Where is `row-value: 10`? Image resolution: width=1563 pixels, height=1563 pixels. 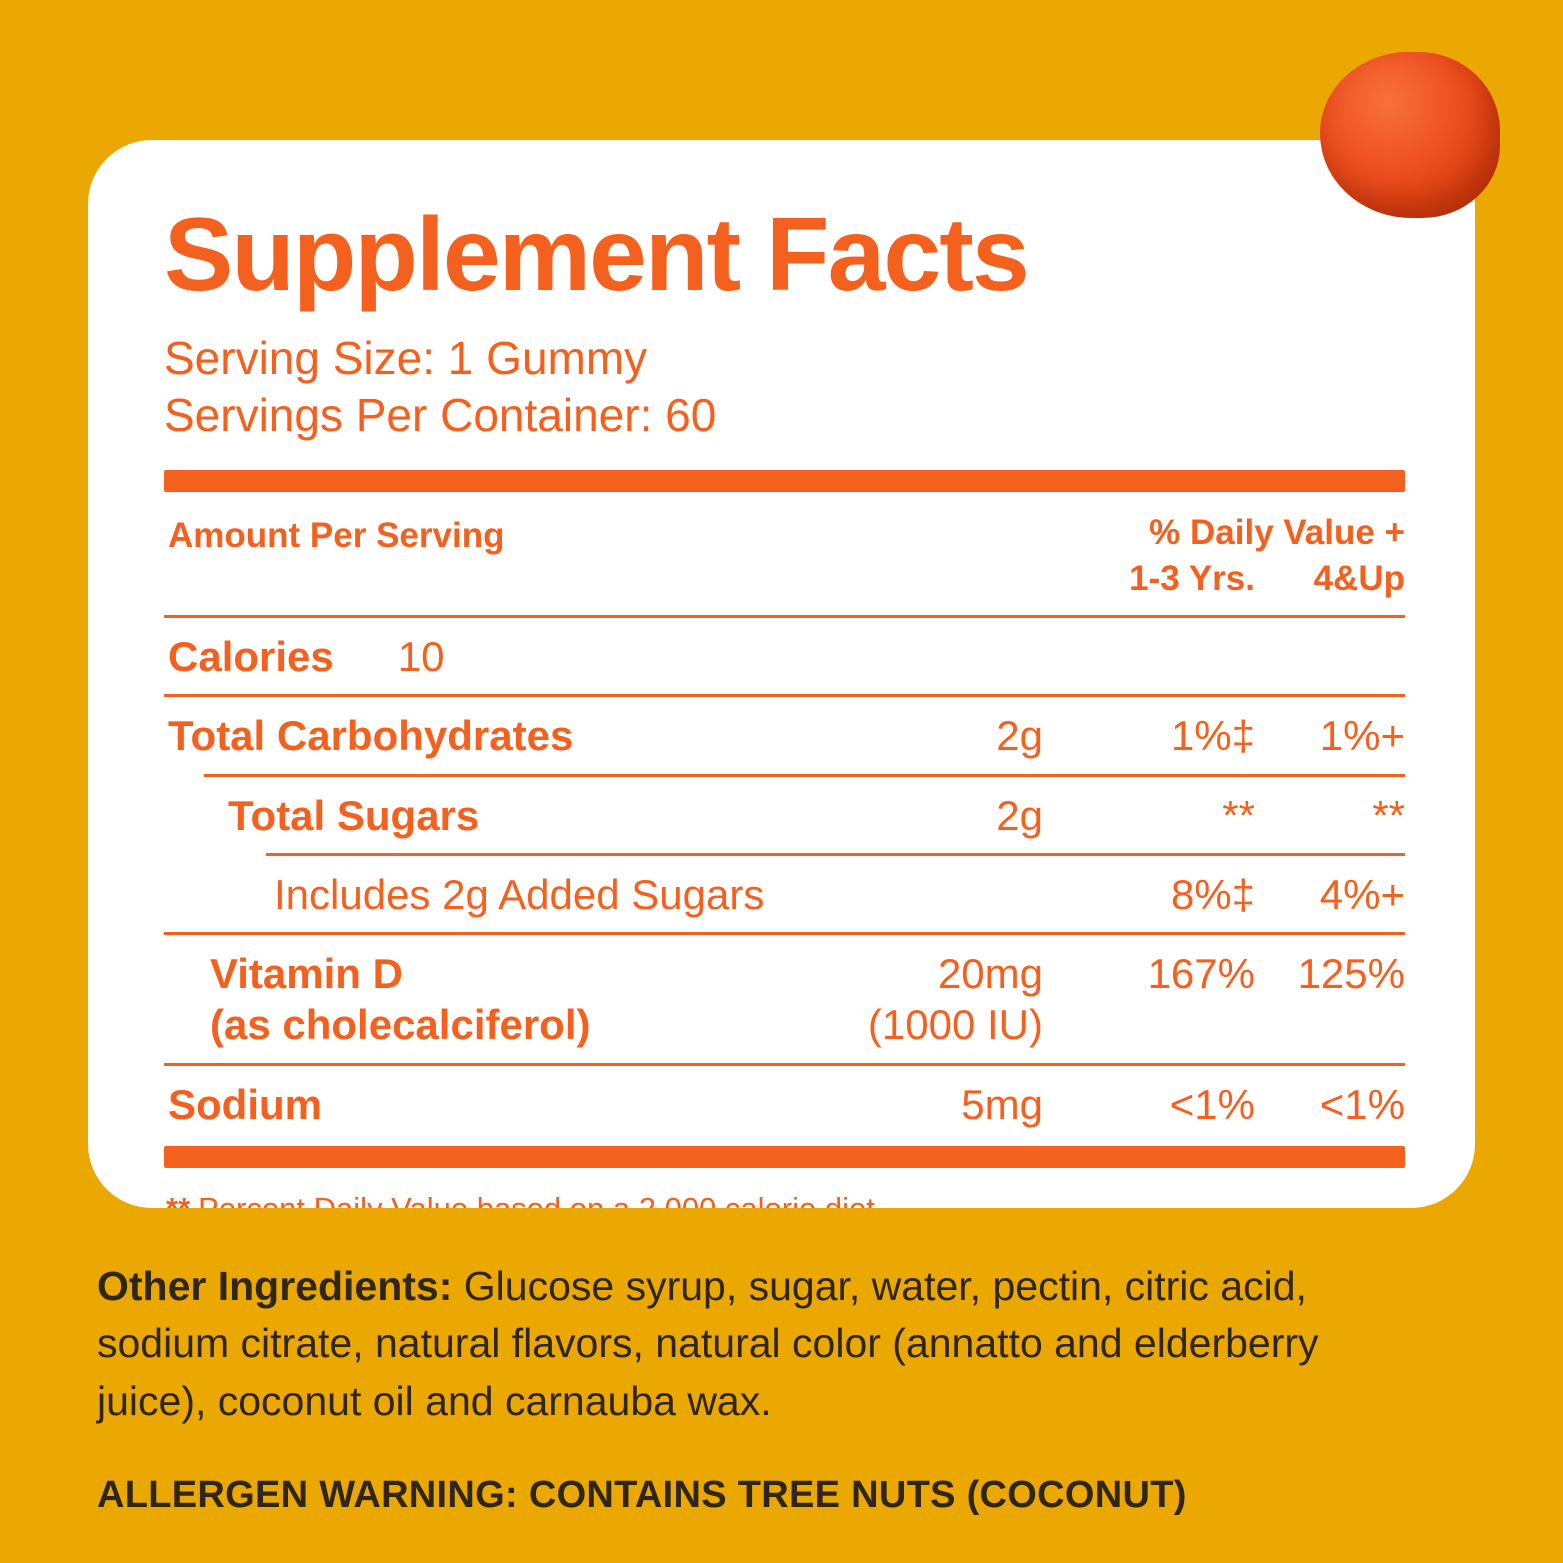 row-value: 10 is located at coordinates (421, 657).